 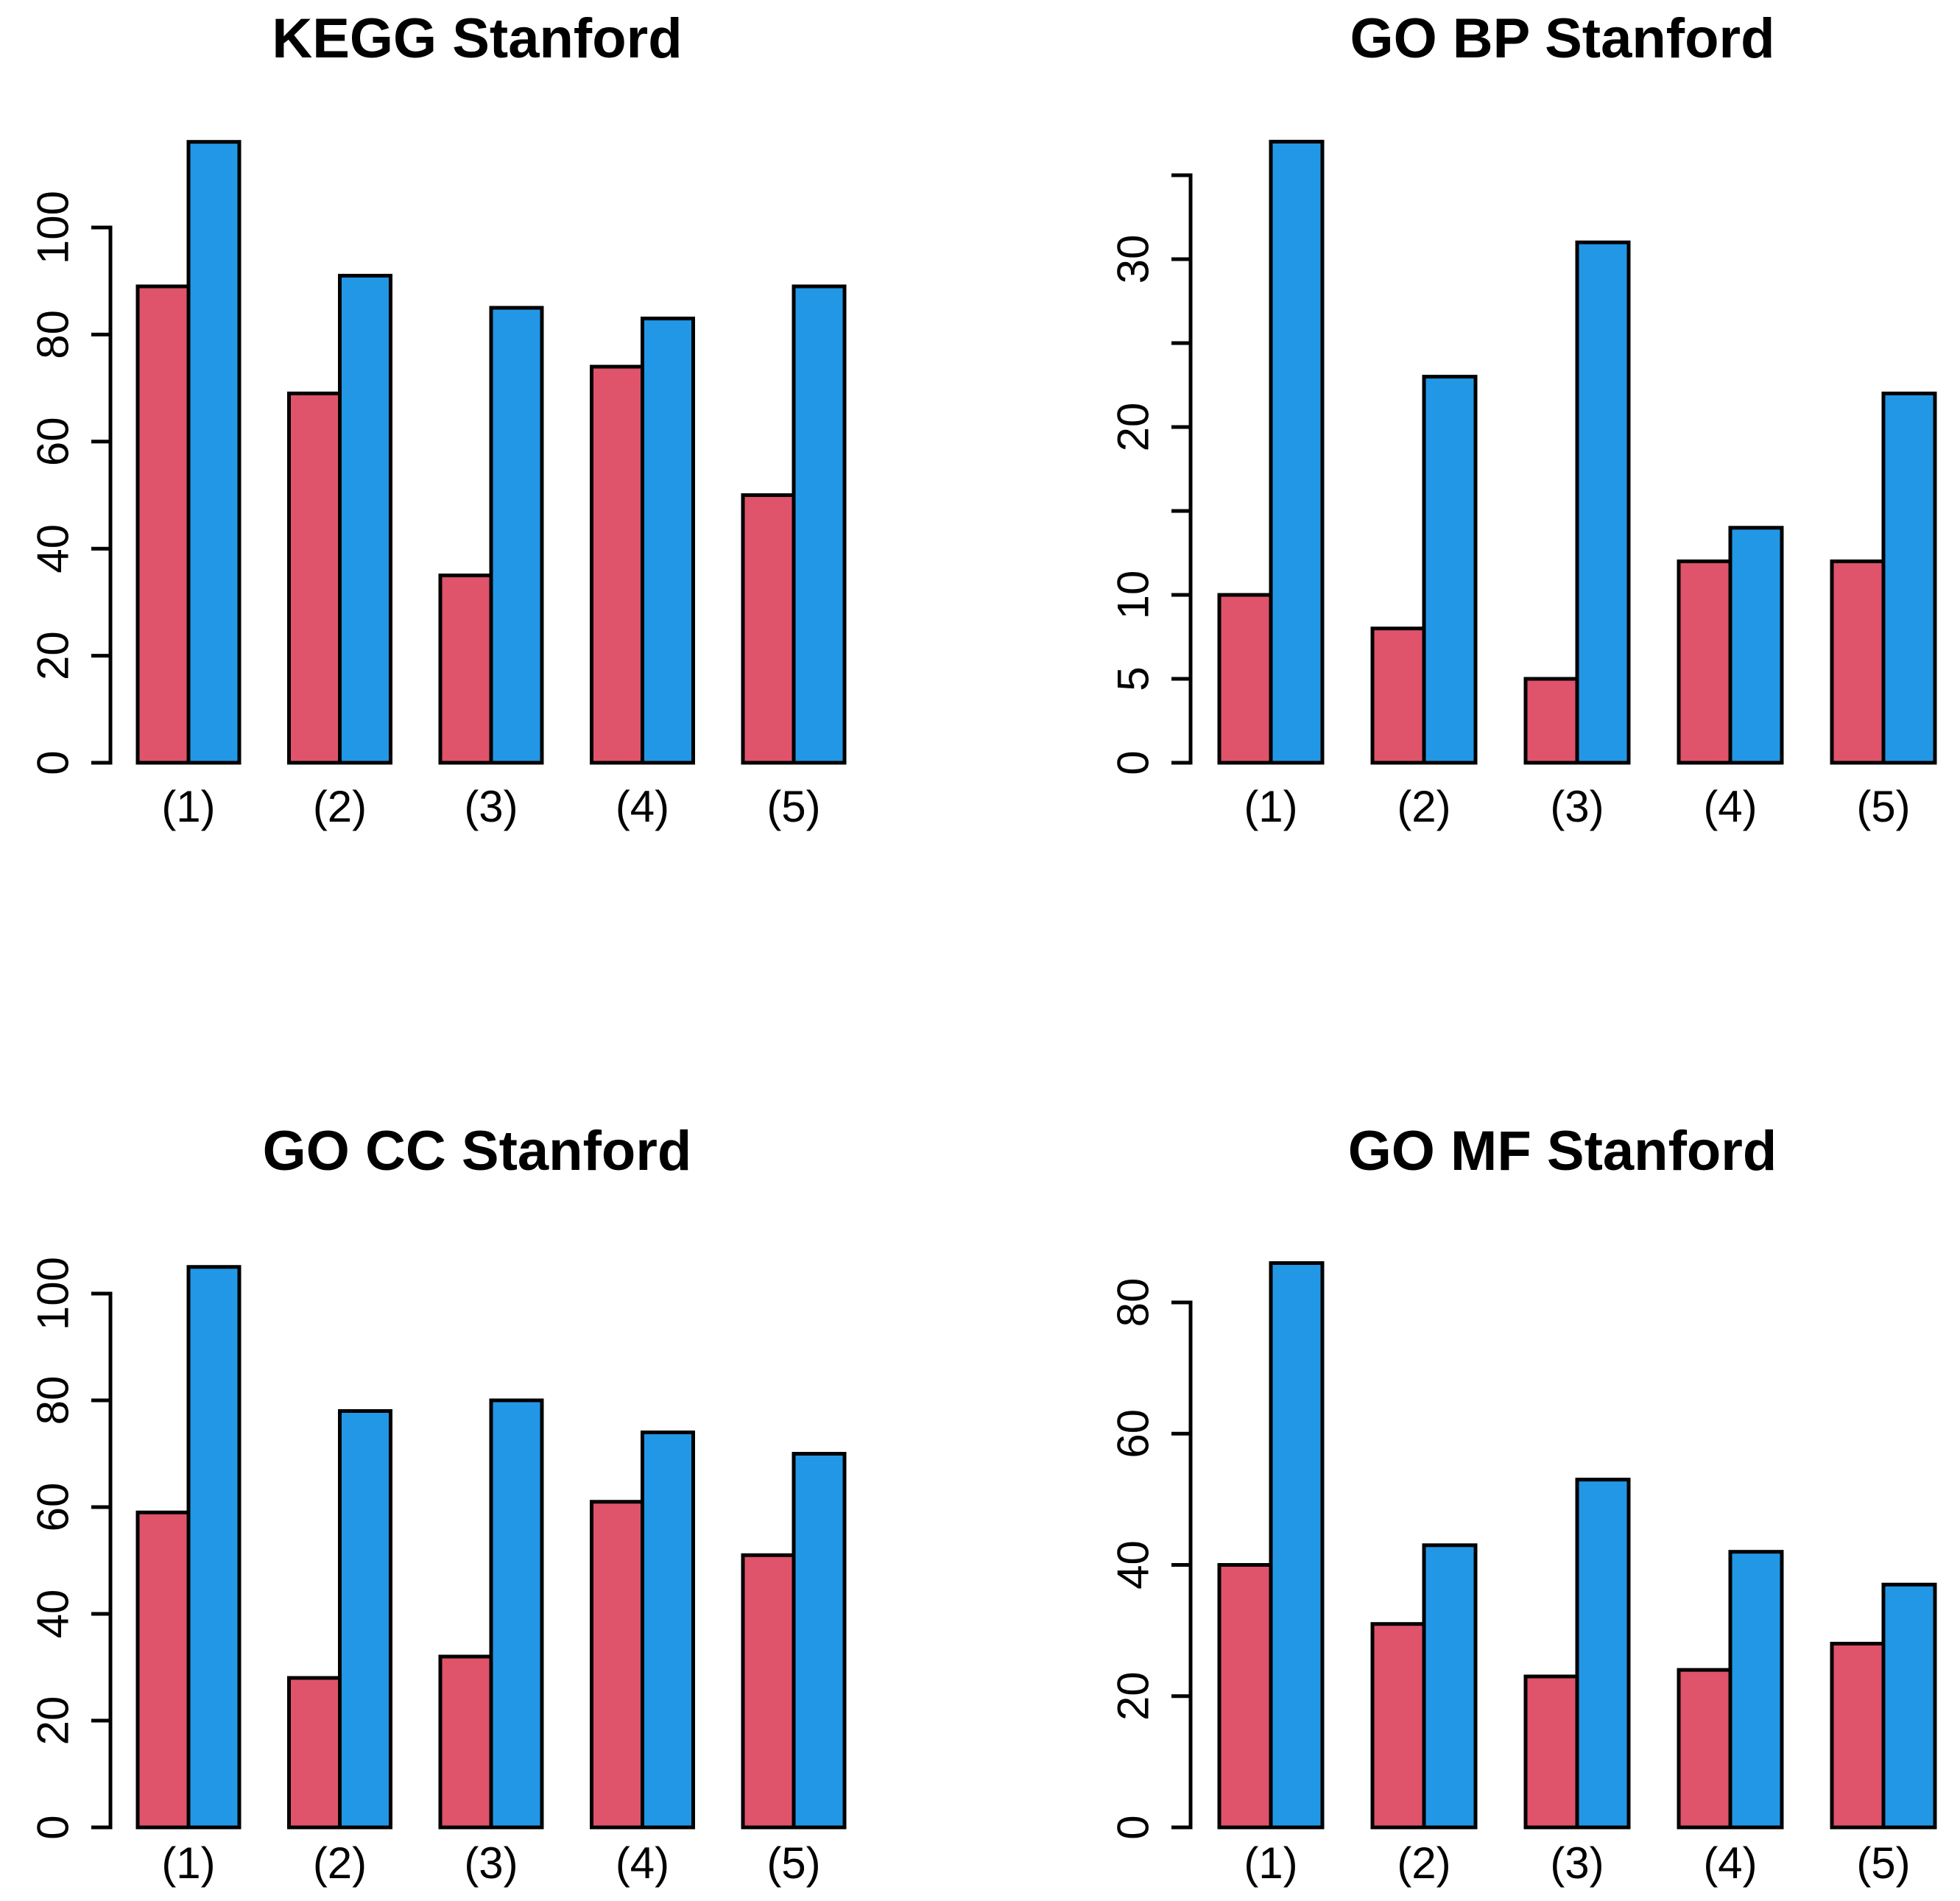 I want to click on chart-title: GO BP Stanford, so click(x=1562, y=38).